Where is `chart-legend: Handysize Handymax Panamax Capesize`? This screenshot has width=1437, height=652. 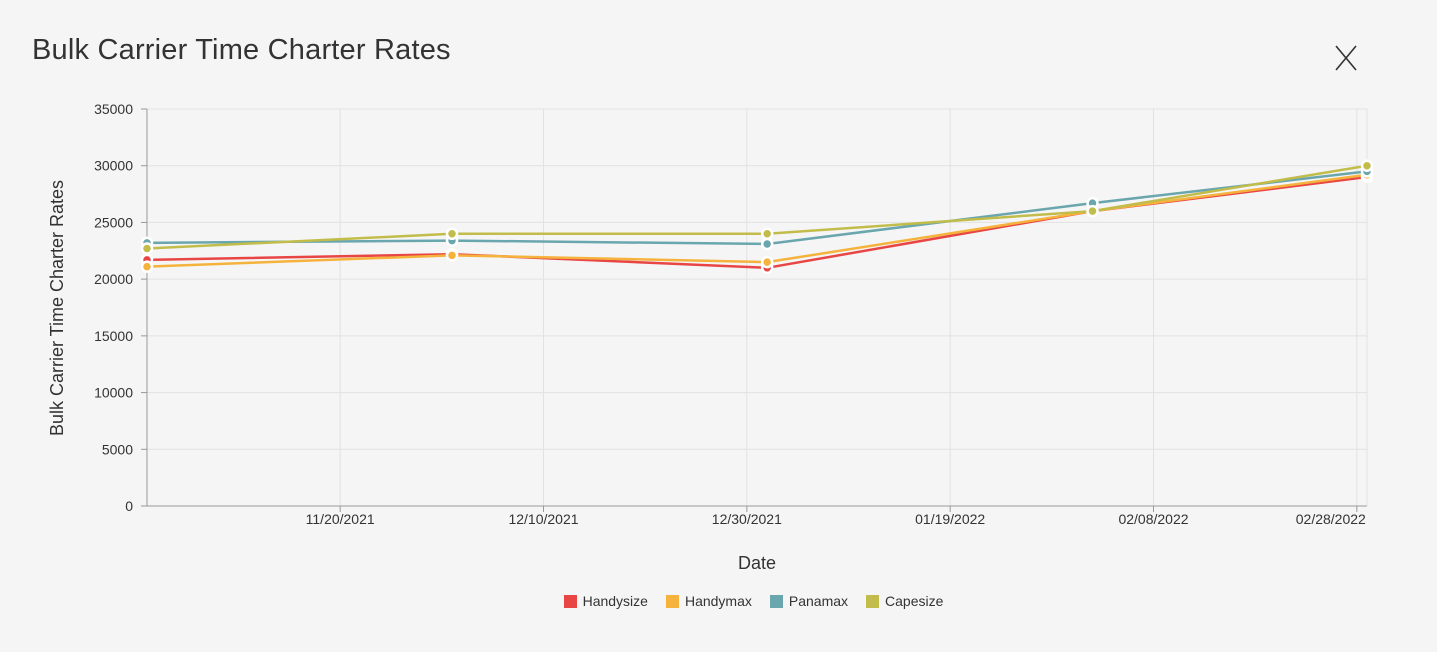 chart-legend: Handysize Handymax Panamax Capesize is located at coordinates (718, 601).